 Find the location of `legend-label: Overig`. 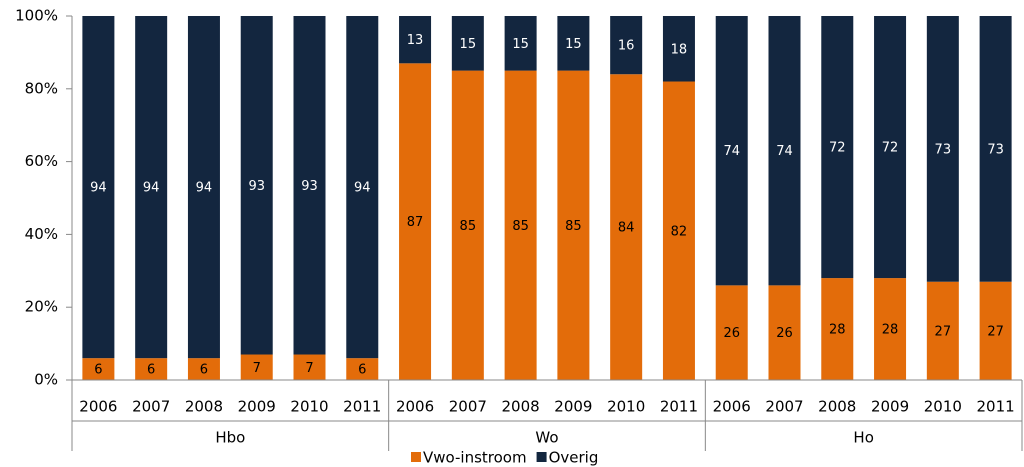

legend-label: Overig is located at coordinates (574, 458).